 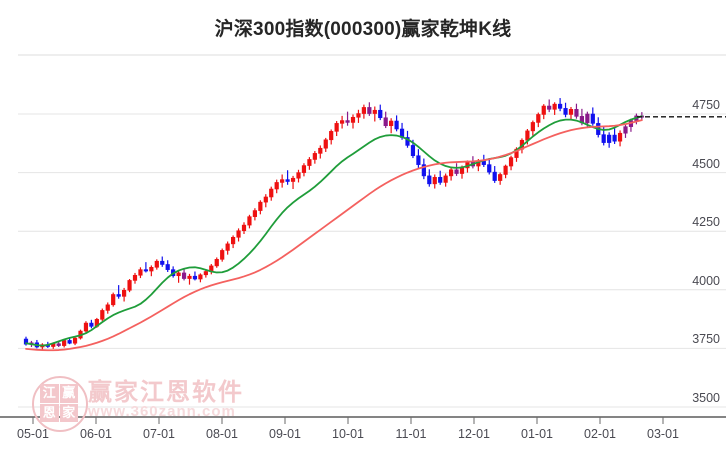 What do you see at coordinates (663, 434) in the screenshot?
I see `x-axis-tick-label: 03-01` at bounding box center [663, 434].